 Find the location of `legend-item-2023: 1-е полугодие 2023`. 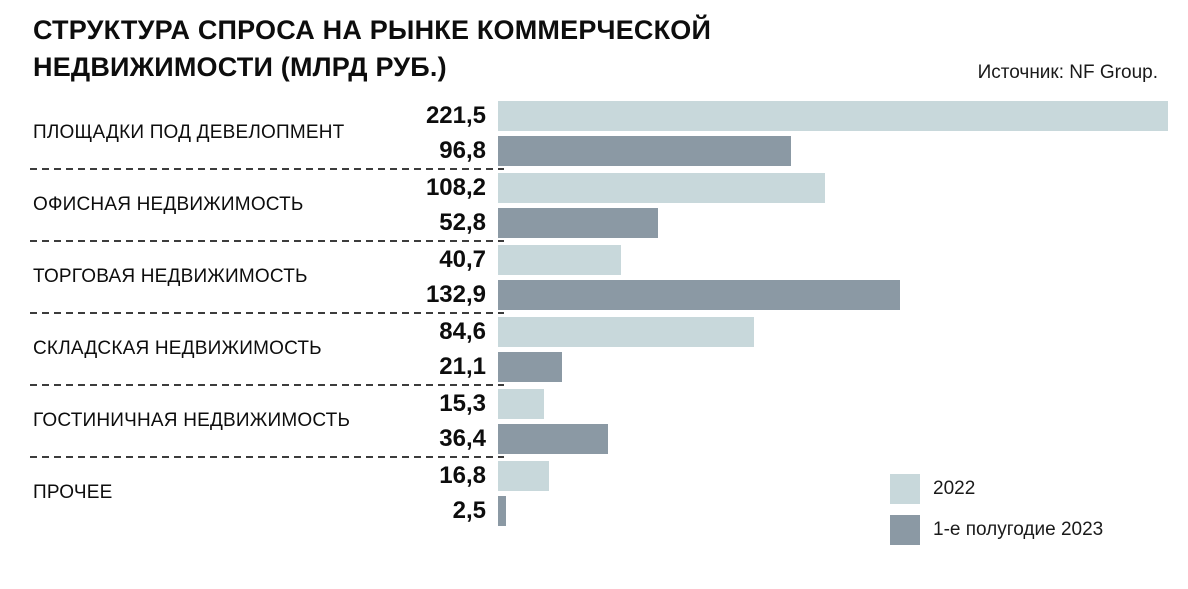

legend-item-2023: 1-е полугодие 2023 is located at coordinates (996, 530).